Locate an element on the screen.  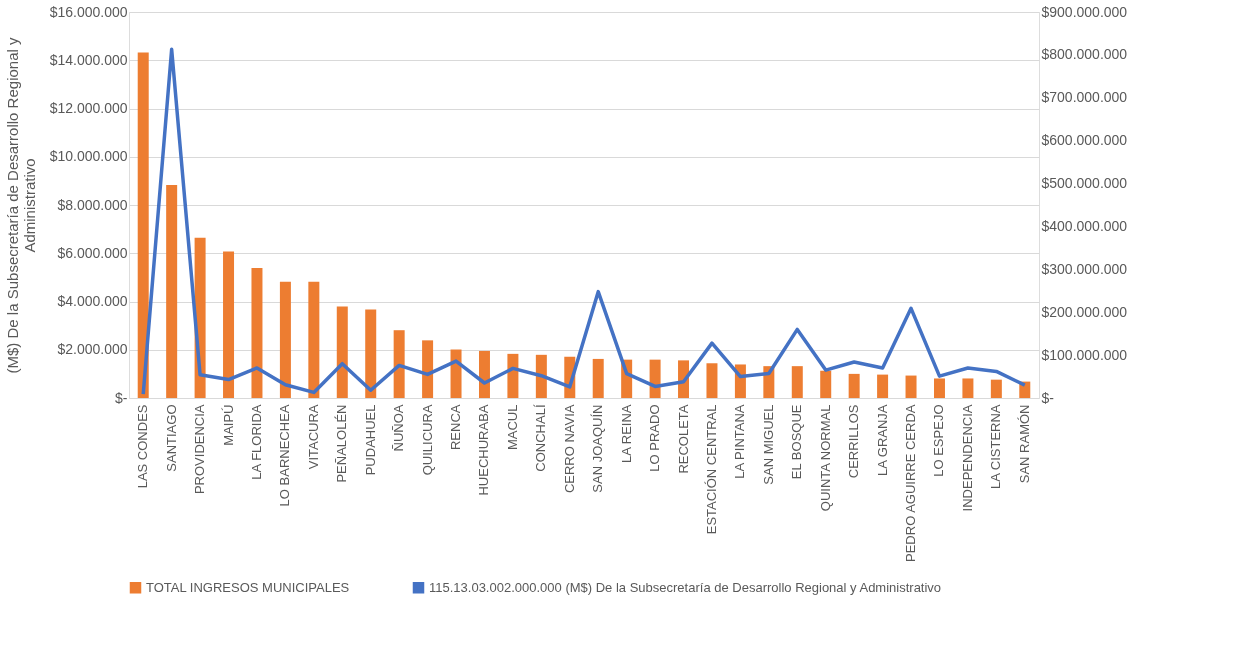
y-tick-label: $2.000.000 is located at coordinates (92, 349).